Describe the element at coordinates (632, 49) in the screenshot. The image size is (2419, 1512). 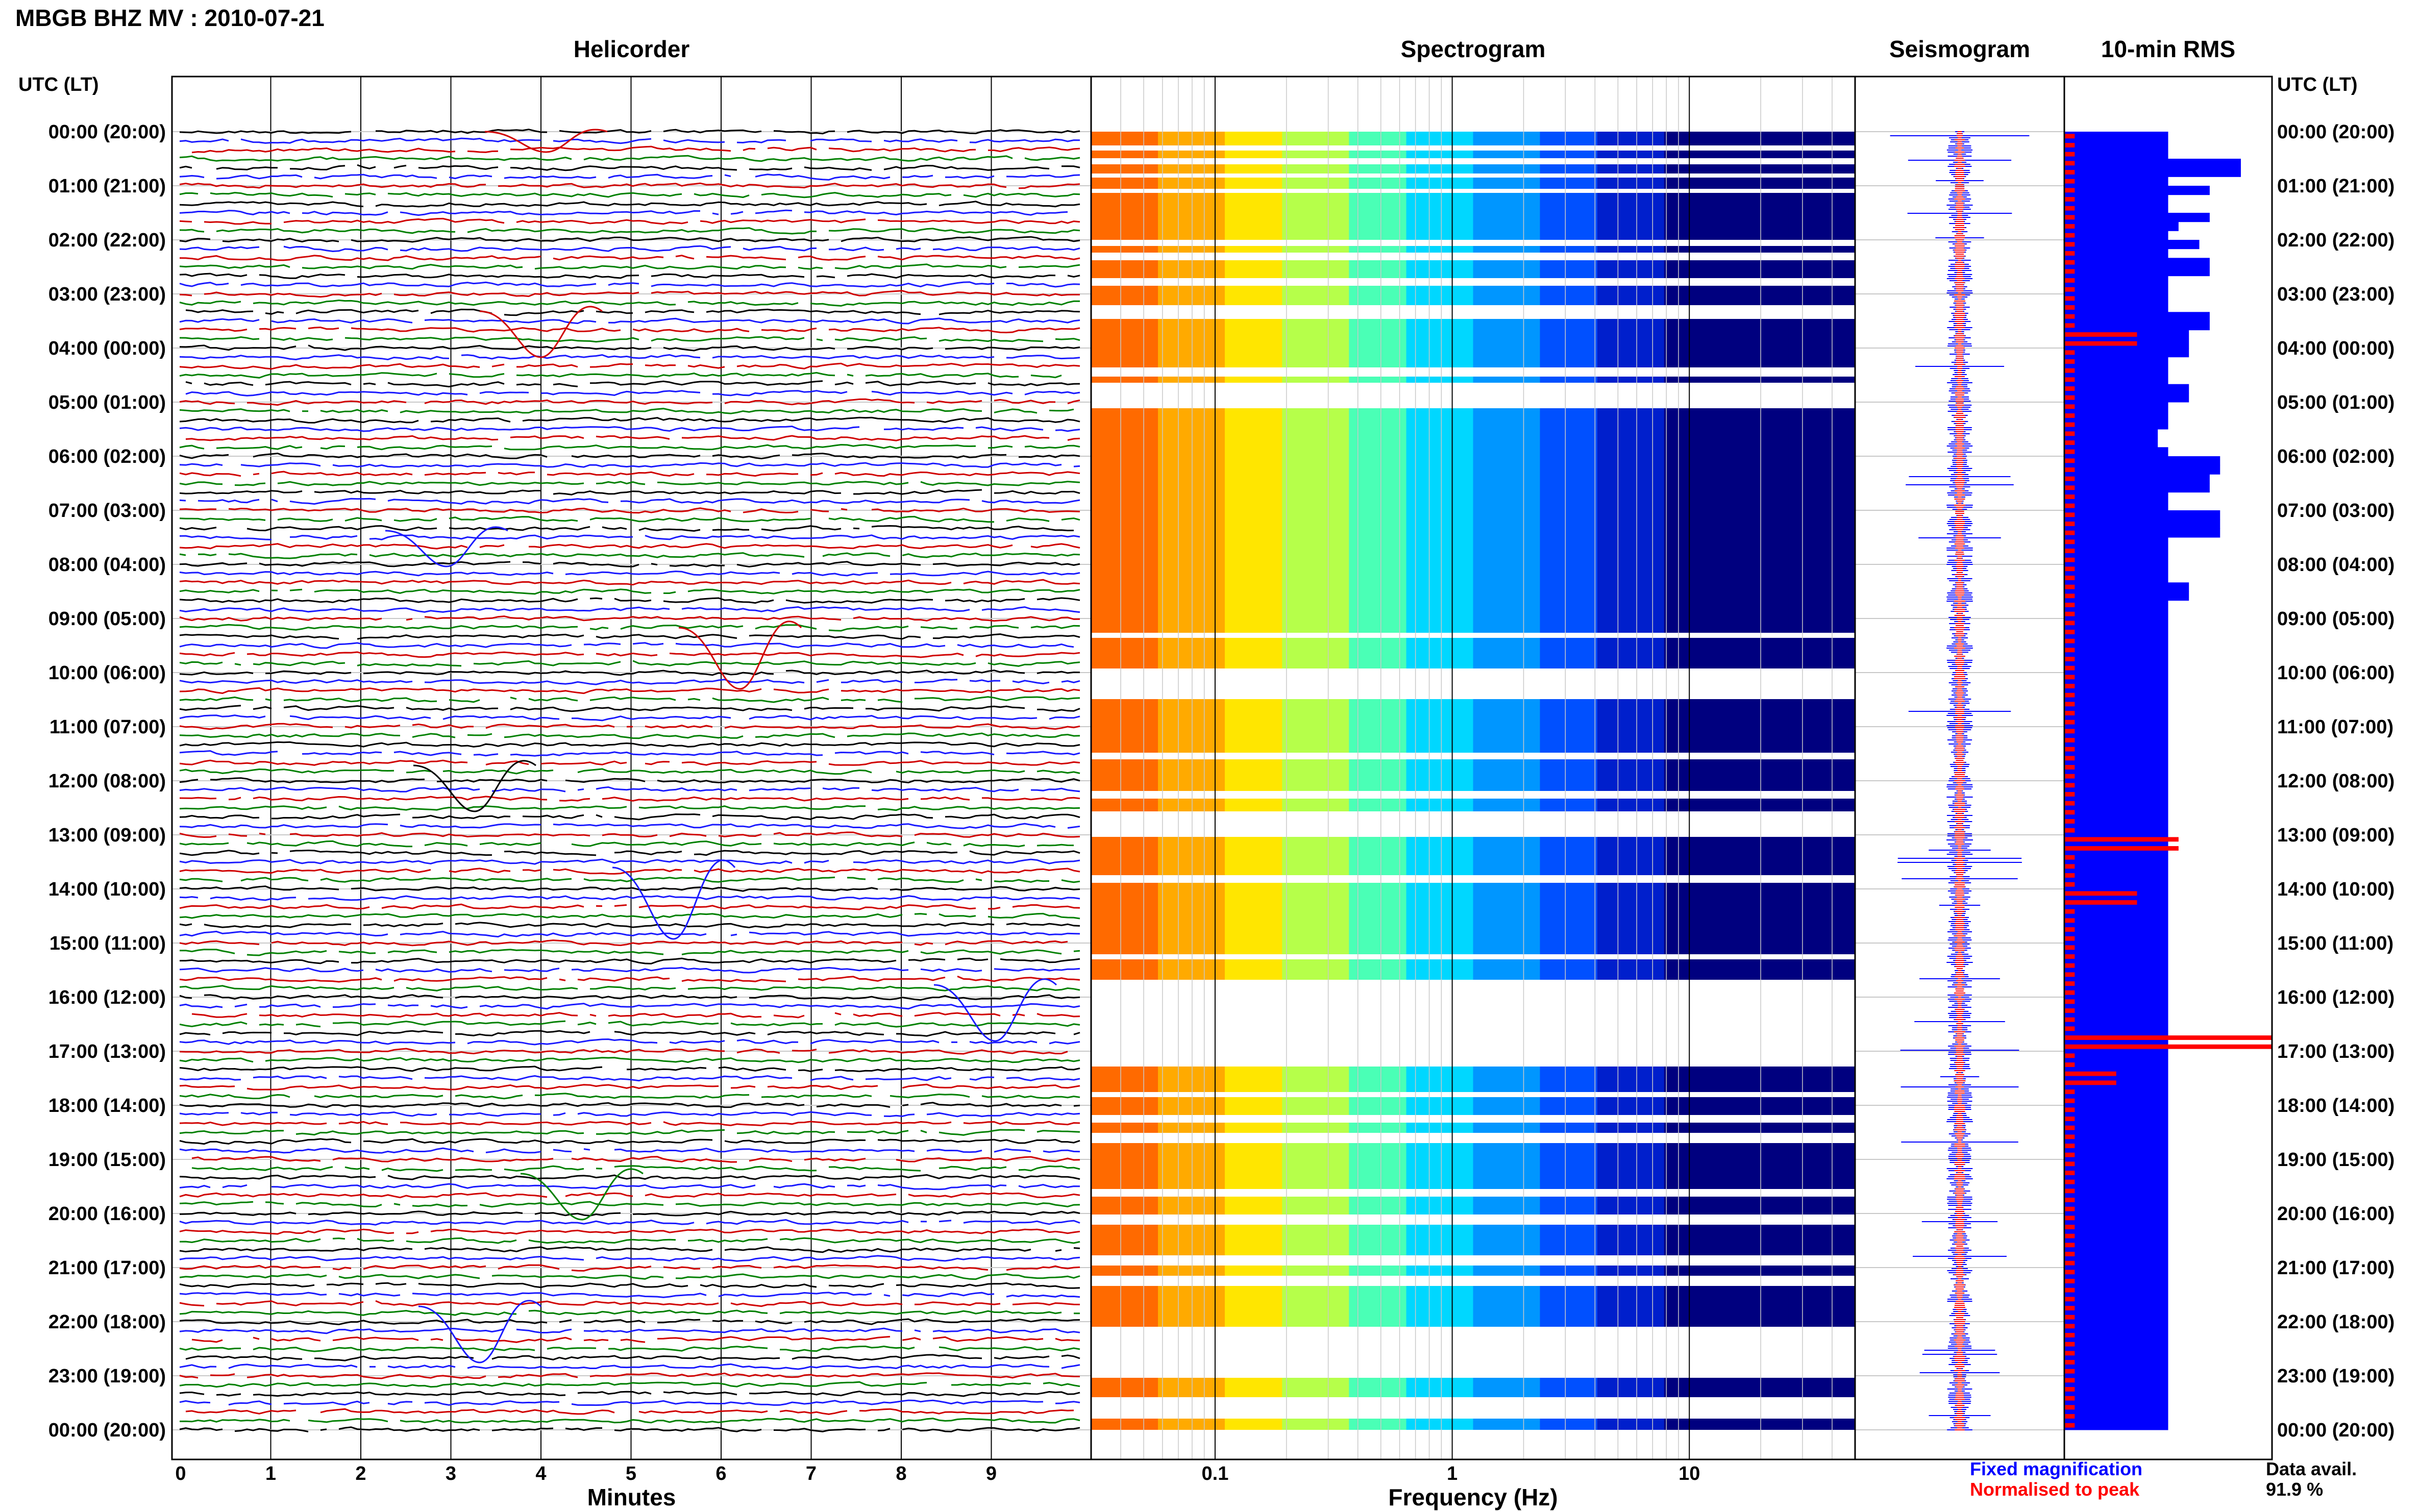
I see `helicorder-title: Helicorder` at that location.